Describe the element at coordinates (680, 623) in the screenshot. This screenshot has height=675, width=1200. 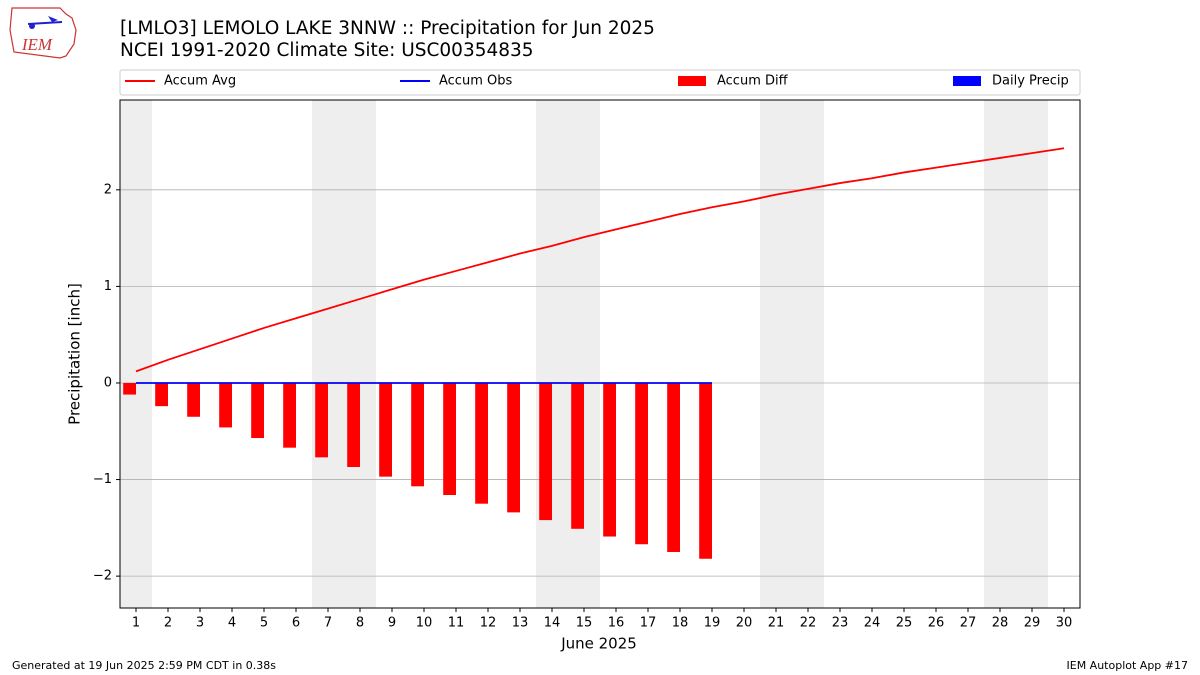
I see `x-tick-label: 18` at that location.